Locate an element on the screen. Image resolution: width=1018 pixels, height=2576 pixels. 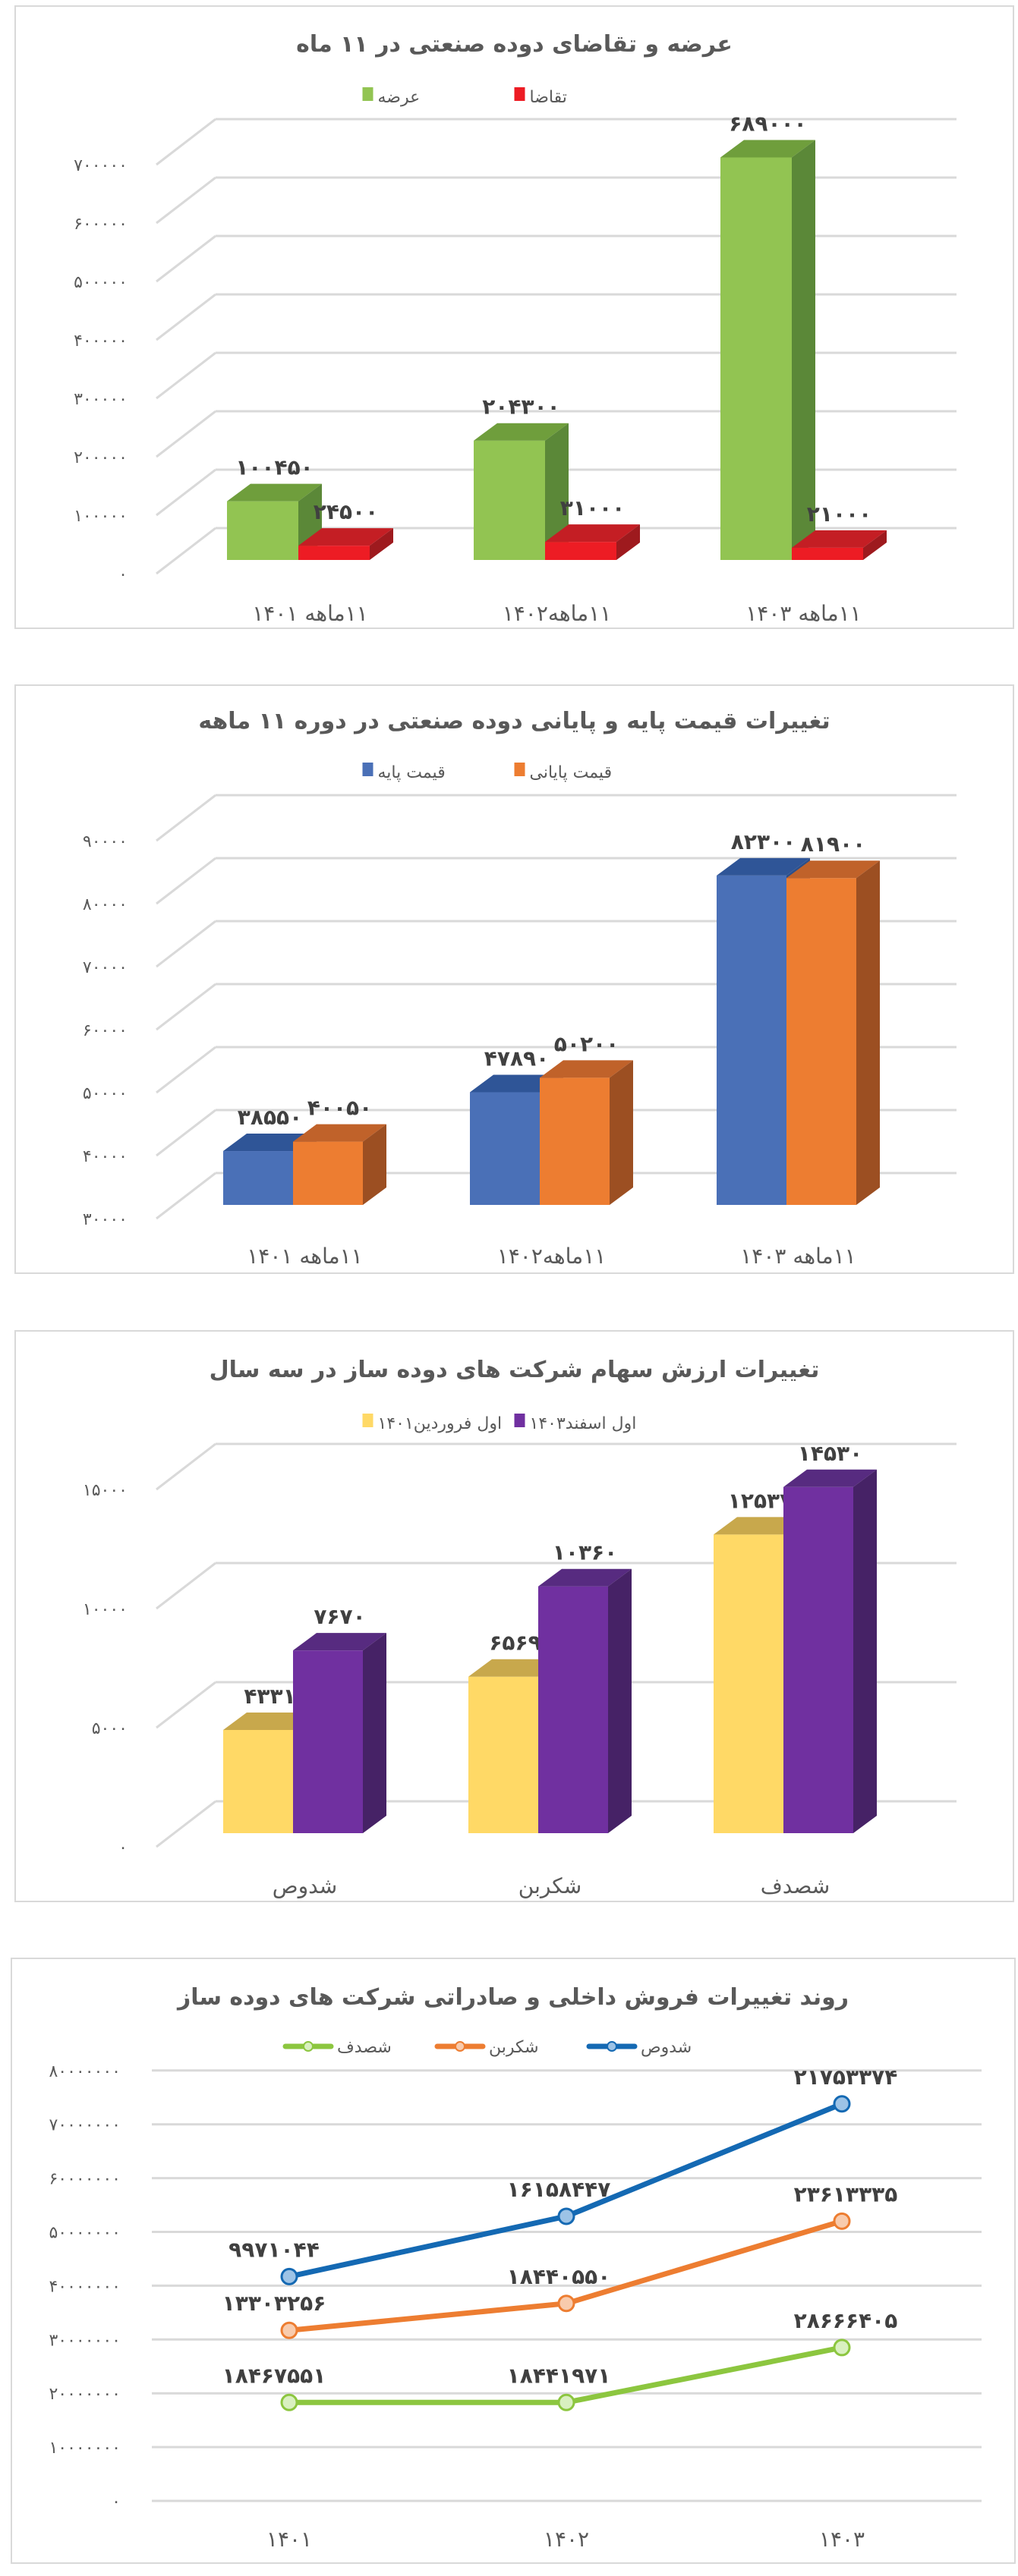
data-label: ۲۱۷۵۳۳۷۴ is located at coordinates (846, 2077).